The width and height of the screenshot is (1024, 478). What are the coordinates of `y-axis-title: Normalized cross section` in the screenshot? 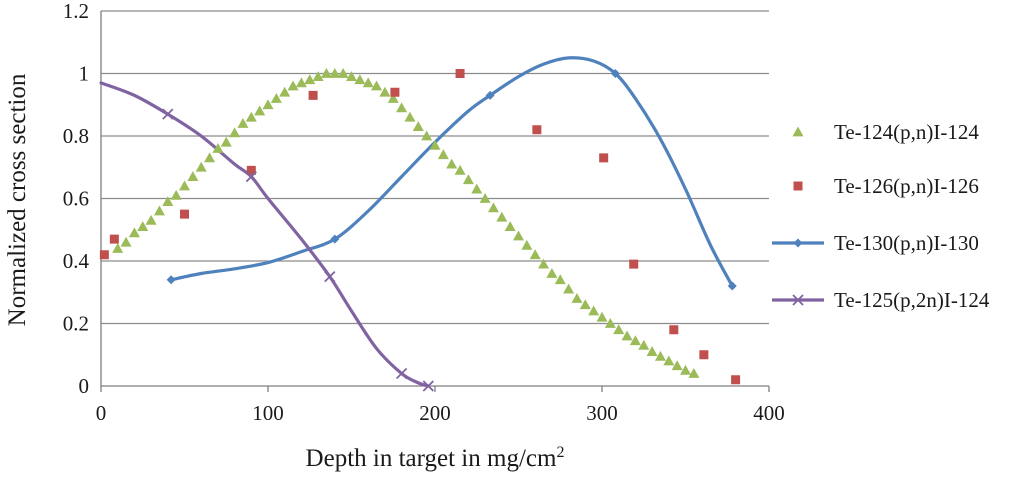 It's located at (17, 199).